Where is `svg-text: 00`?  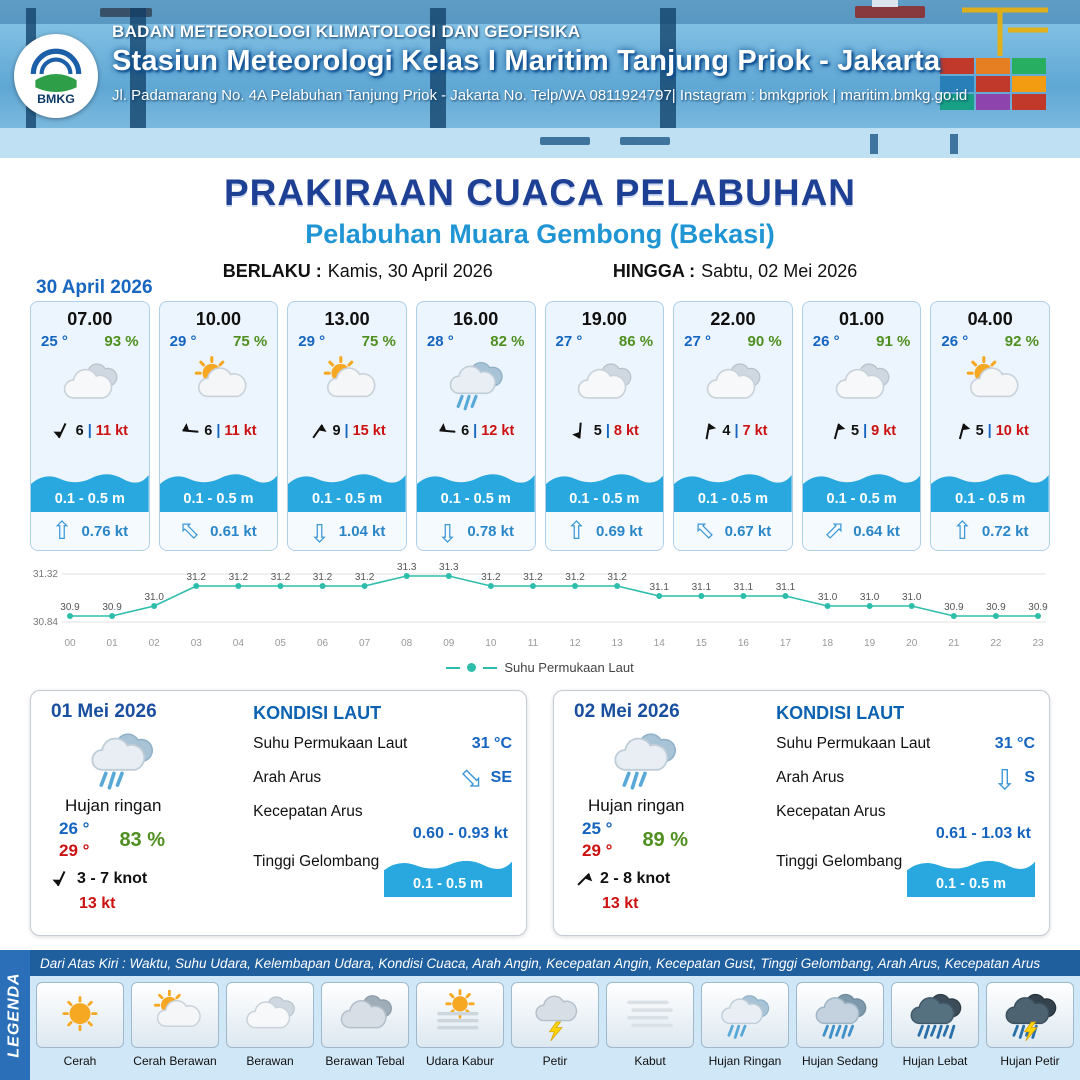 svg-text: 00 is located at coordinates (70, 643).